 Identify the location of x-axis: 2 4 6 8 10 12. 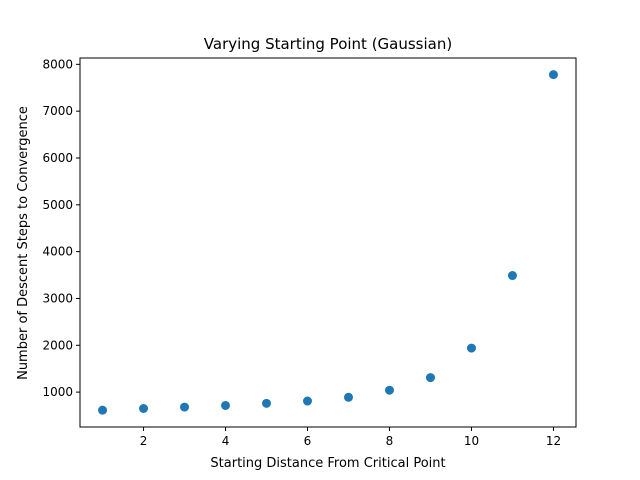
(350, 437).